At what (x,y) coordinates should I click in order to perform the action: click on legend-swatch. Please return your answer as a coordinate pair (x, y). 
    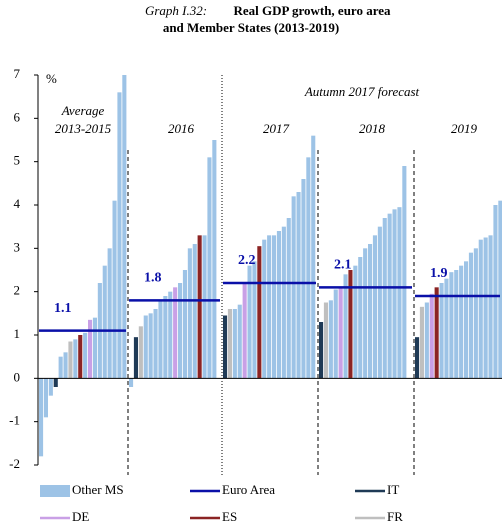
    Looking at the image, I should click on (55, 491).